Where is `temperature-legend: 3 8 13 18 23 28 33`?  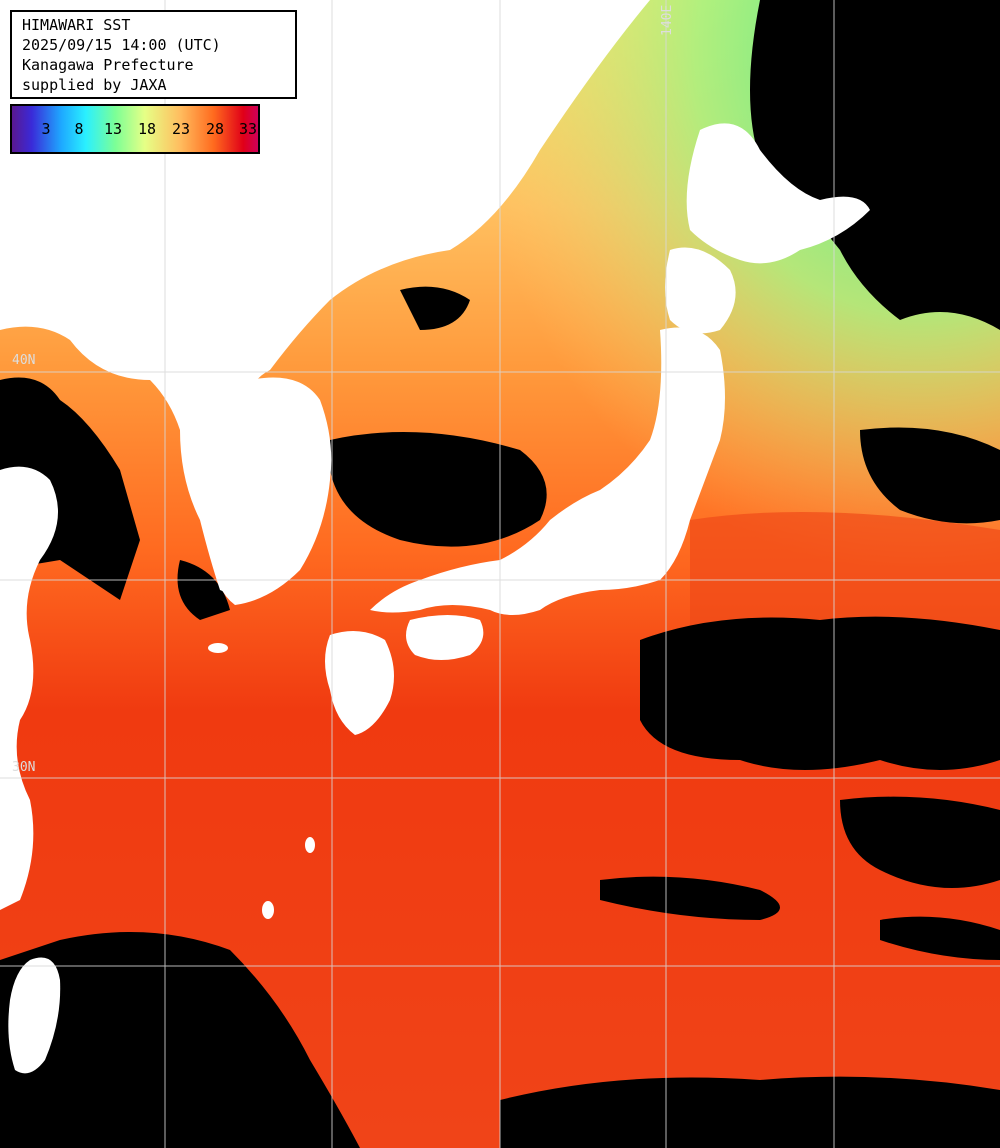
temperature-legend: 3 8 13 18 23 28 33 is located at coordinates (135, 129).